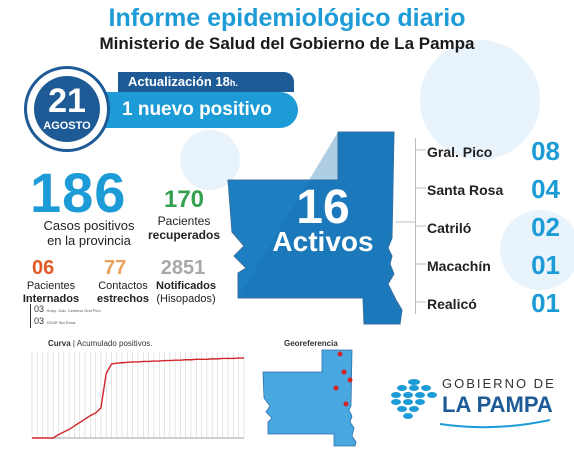  I want to click on hospitalized-count: 06, so click(43, 268).